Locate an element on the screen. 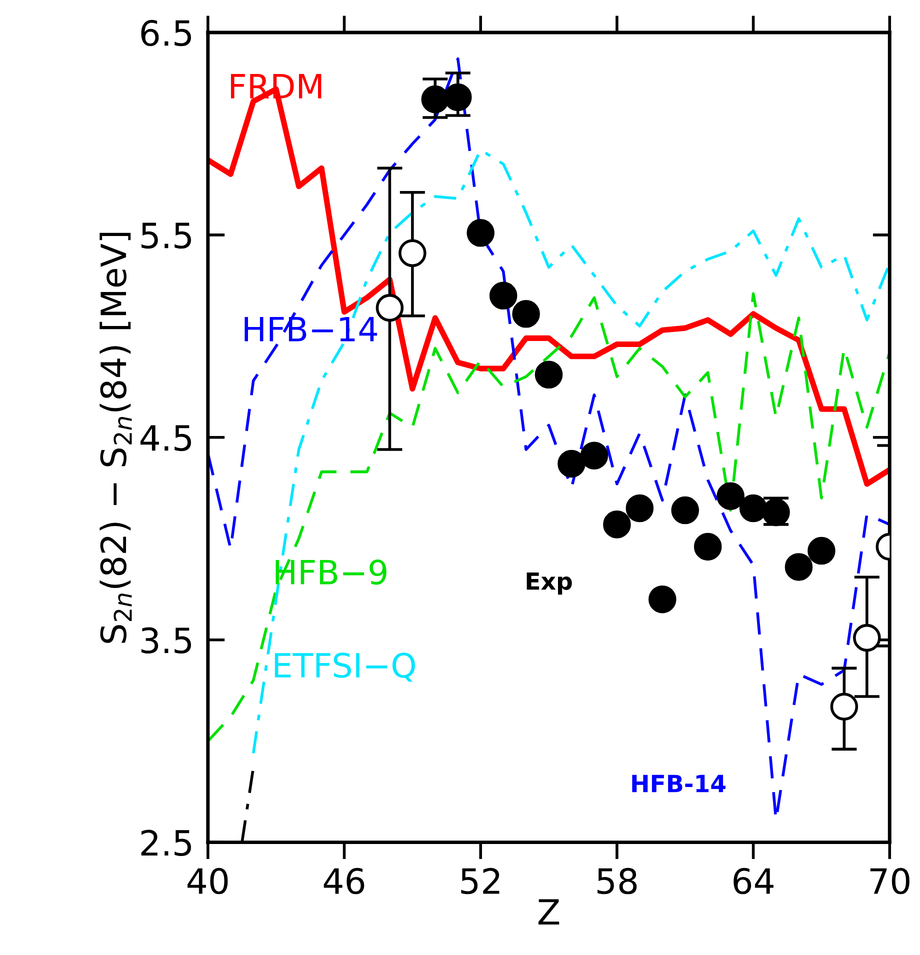 Image resolution: width=920 pixels, height=955 pixels. series-label: ETFSI−Q is located at coordinates (344, 667).